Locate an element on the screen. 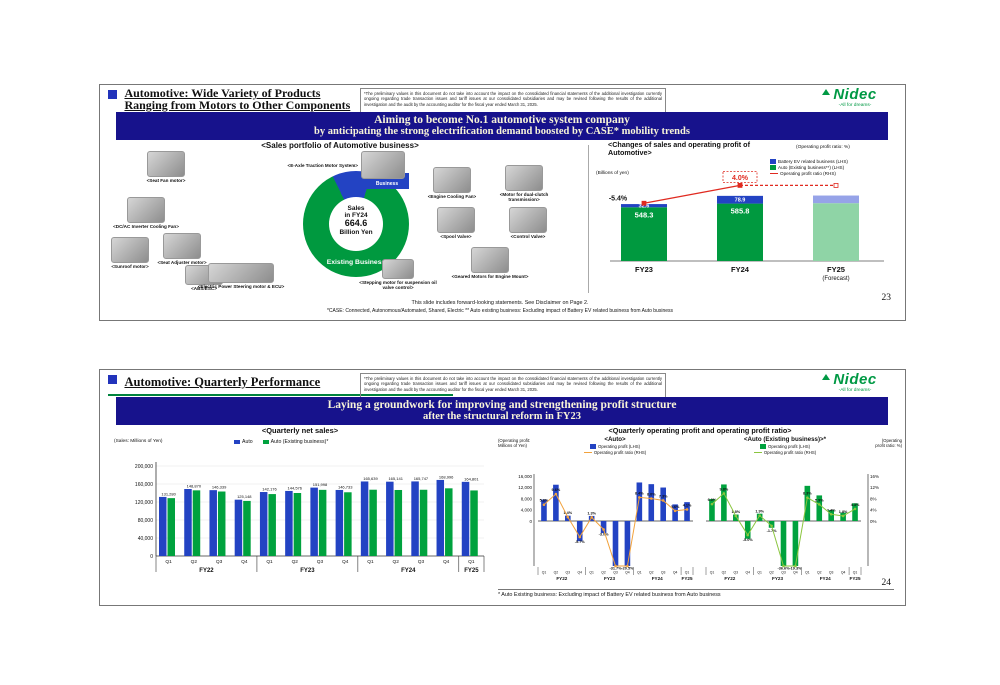 The height and width of the screenshot is (685, 1000). chart-label: -36.6% is located at coordinates (783, 569).